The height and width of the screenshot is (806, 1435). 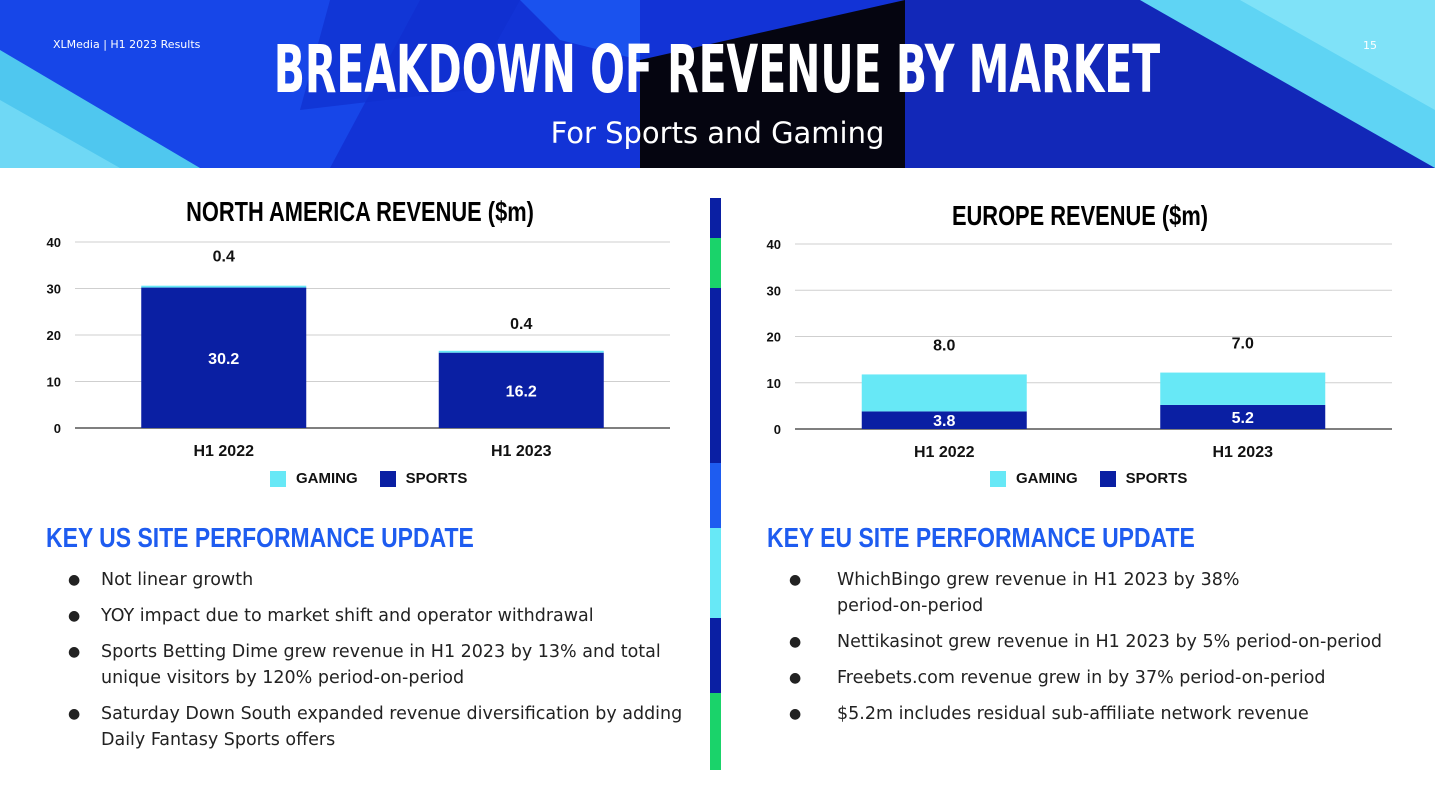 I want to click on chart-title: NORTH AMERICA REVENUE ($m), so click(x=360, y=211).